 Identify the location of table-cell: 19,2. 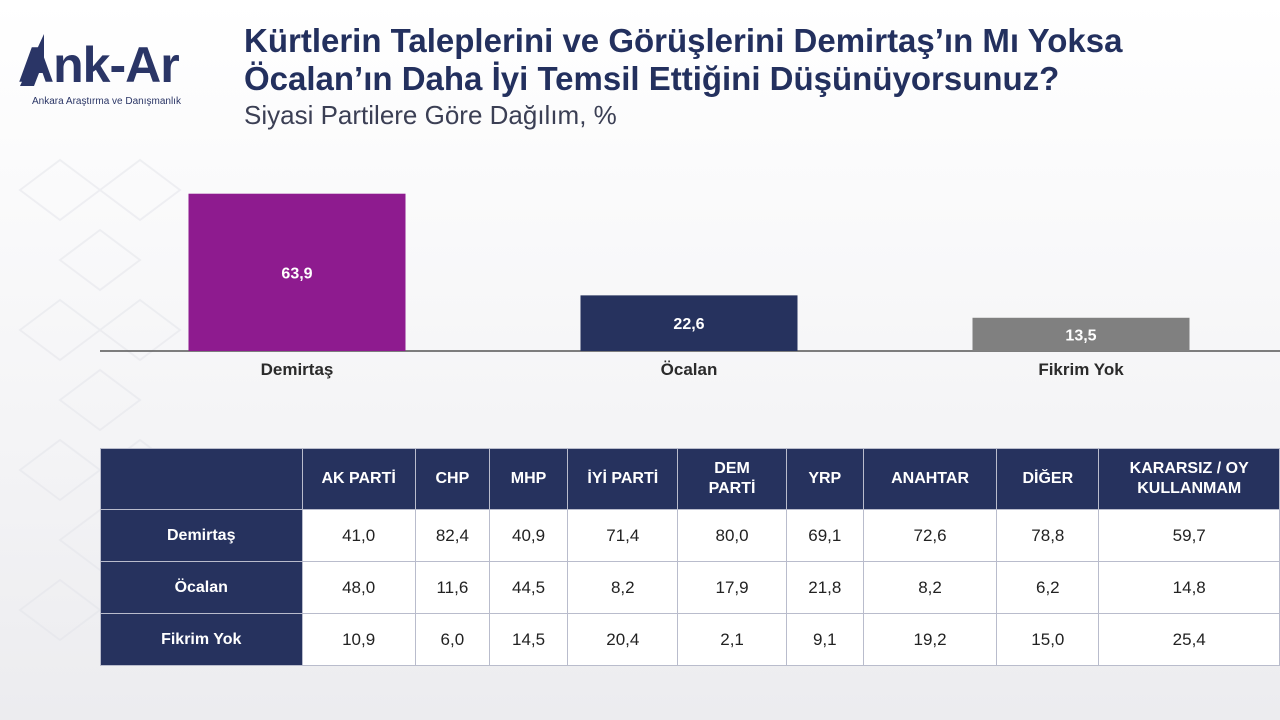
(930, 639).